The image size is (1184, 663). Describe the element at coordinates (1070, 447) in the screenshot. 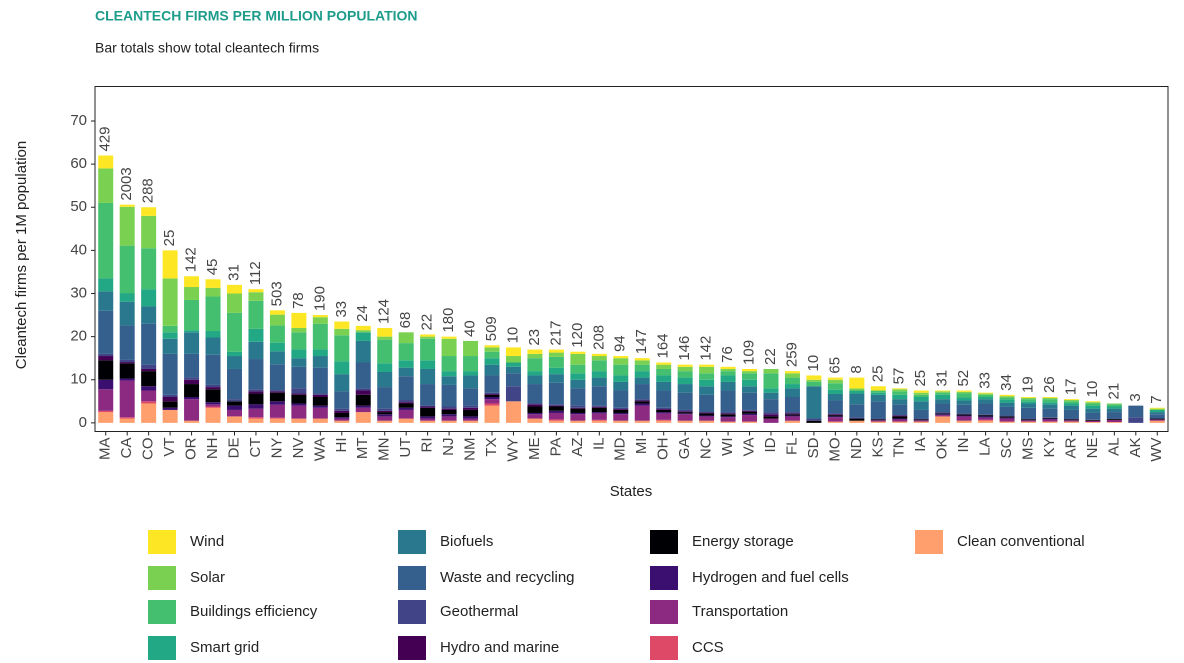

I see `x-tick-label: AR` at that location.